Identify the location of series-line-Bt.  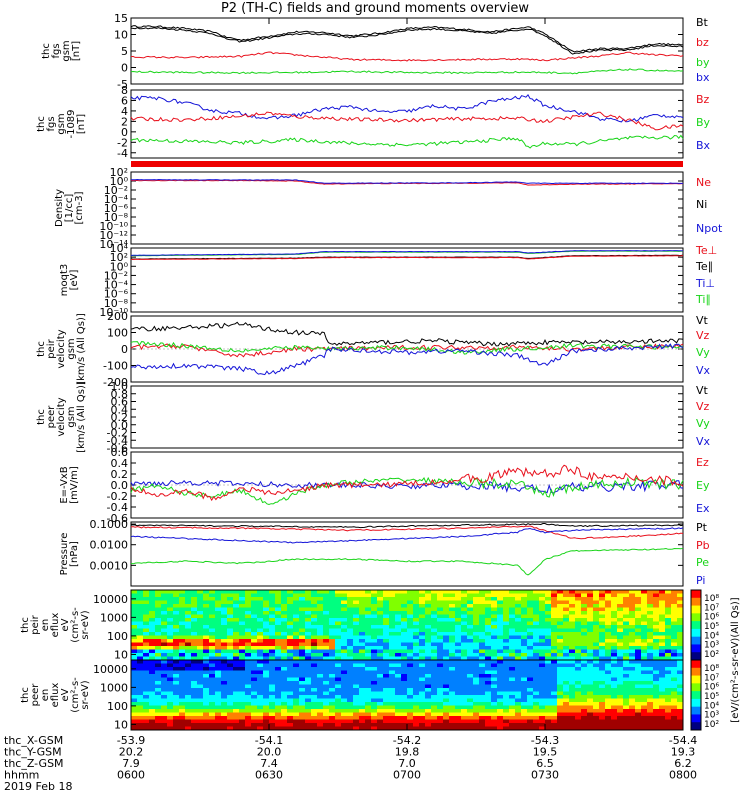
(407, 39).